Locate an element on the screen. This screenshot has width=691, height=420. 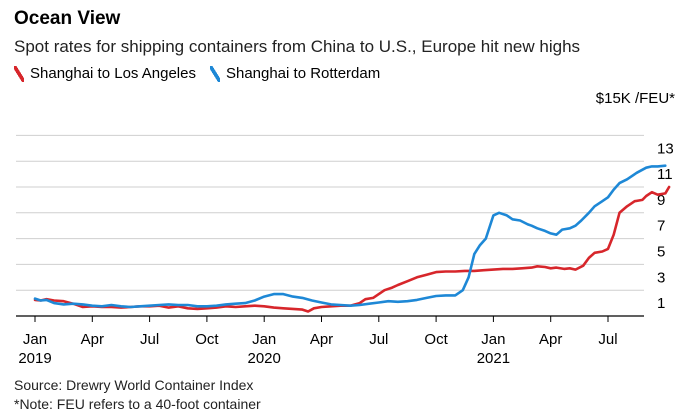
y-tick-label-3: 3 is located at coordinates (661, 277).